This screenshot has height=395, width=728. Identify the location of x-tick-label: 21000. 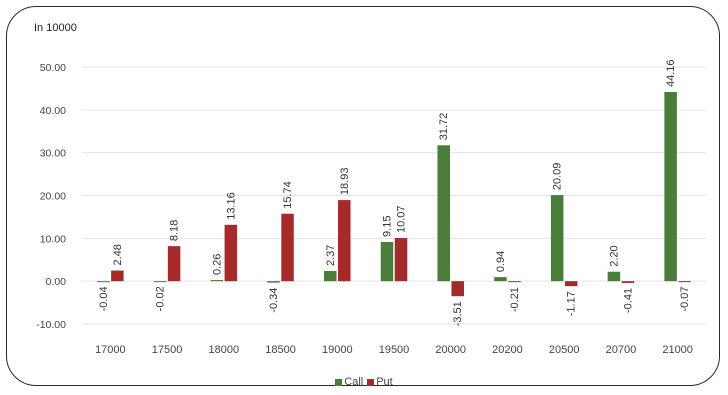
(677, 350).